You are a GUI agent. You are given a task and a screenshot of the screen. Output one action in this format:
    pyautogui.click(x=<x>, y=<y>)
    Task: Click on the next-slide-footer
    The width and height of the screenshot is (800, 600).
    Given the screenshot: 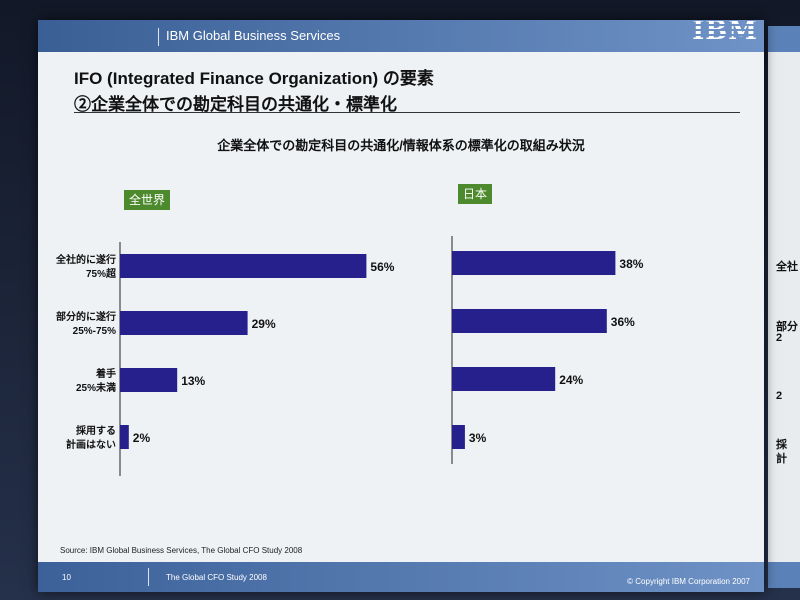 What is the action you would take?
    pyautogui.click(x=784, y=575)
    